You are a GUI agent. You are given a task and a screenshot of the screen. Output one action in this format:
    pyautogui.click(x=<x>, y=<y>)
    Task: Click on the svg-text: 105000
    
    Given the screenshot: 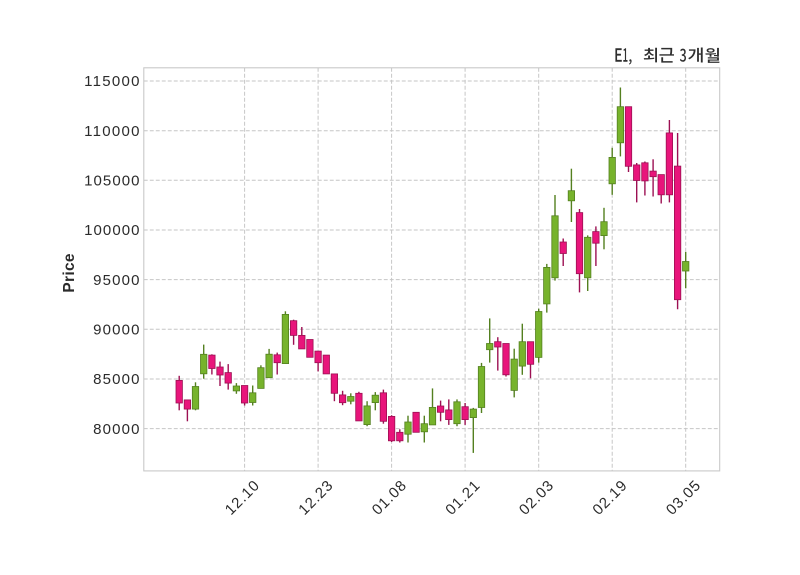 What is the action you would take?
    pyautogui.click(x=111, y=181)
    